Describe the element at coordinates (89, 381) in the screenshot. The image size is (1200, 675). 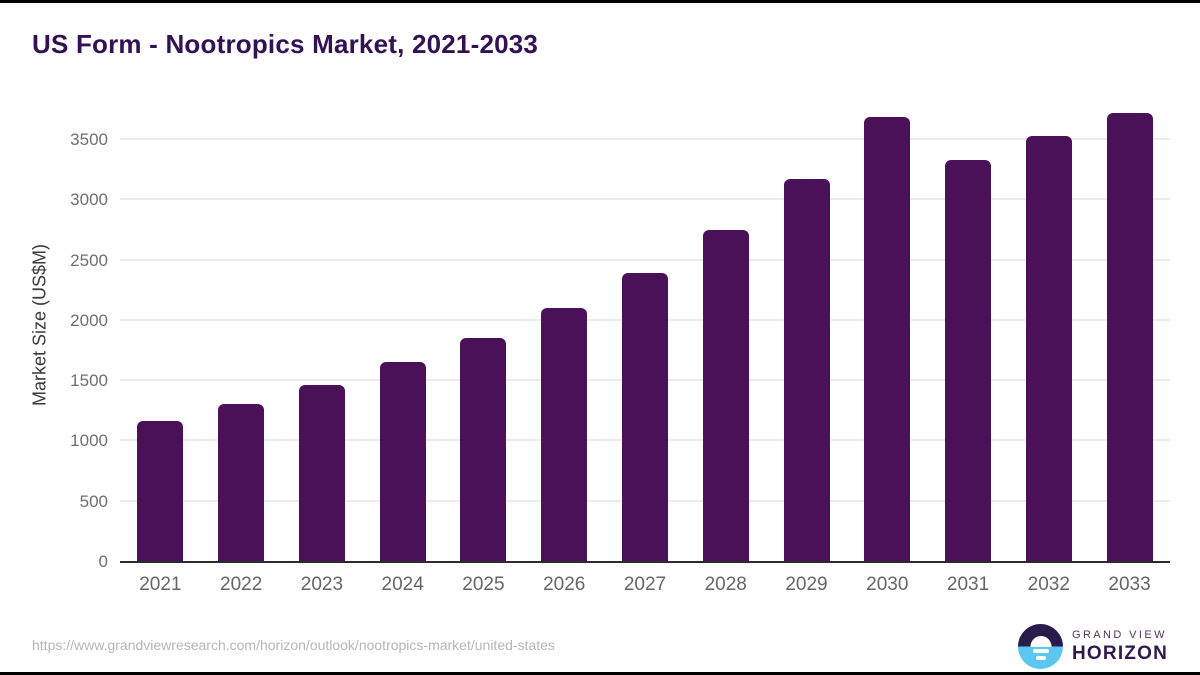
I see `y-tick-label: 1500` at that location.